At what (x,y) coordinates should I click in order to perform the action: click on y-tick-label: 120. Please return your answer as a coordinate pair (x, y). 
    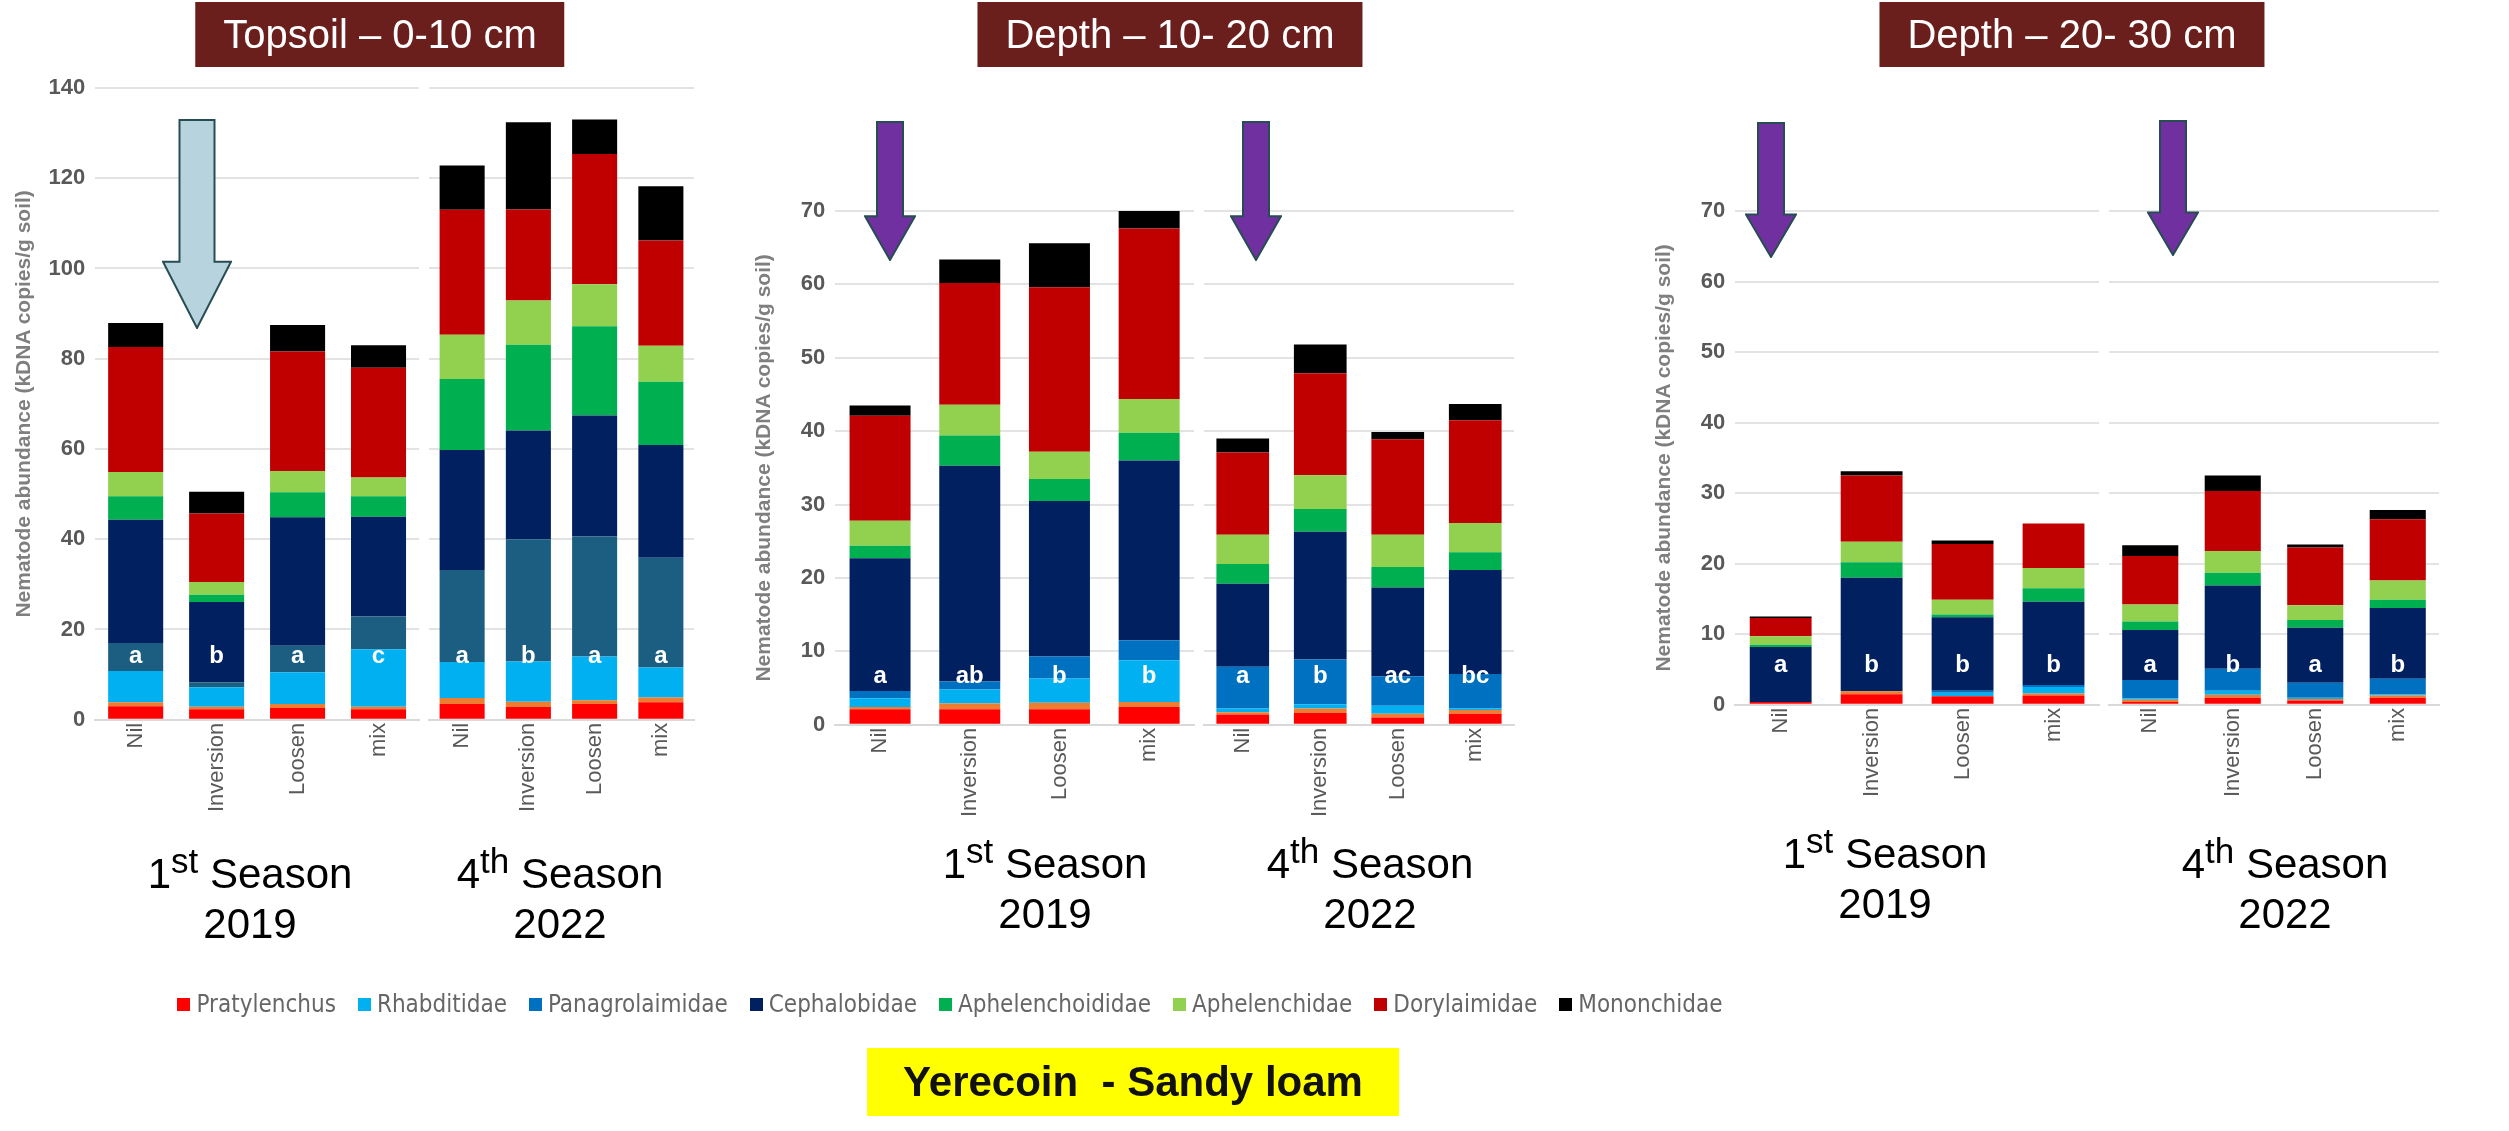
    Looking at the image, I should click on (67, 177).